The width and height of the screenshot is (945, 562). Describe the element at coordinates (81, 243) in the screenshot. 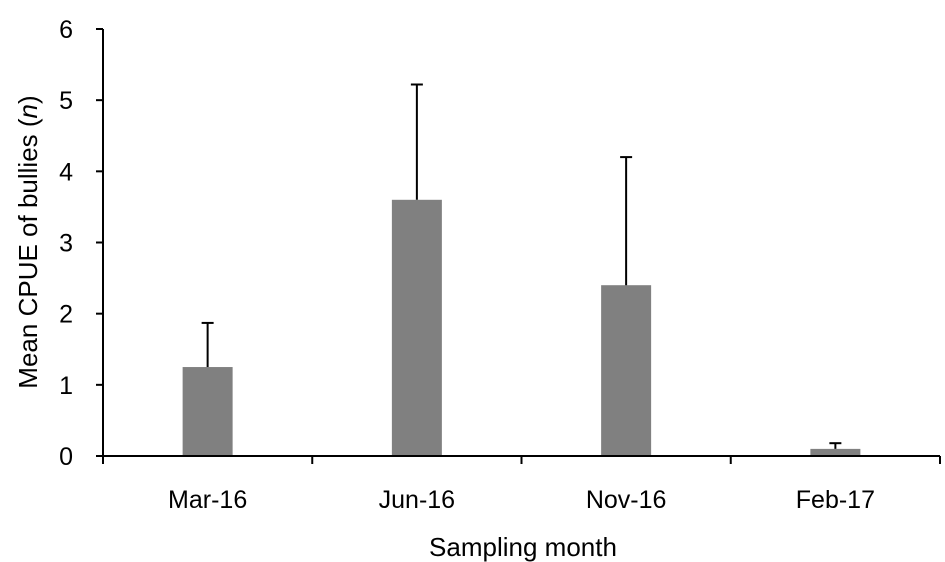

I see `y-ticks-layer: 0 1 2 3 4 5 6` at that location.